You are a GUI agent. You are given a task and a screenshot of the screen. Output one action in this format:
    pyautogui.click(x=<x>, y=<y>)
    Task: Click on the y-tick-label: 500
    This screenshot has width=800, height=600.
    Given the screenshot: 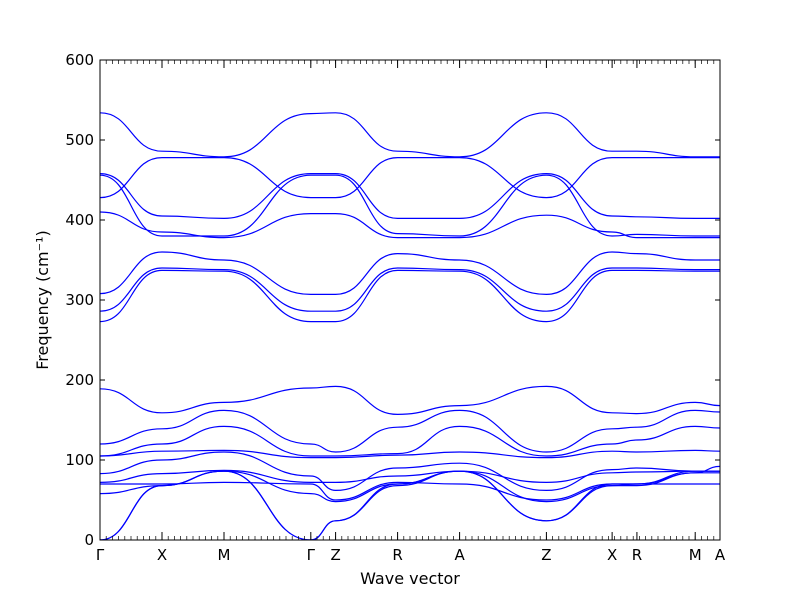 What is the action you would take?
    pyautogui.click(x=79, y=140)
    